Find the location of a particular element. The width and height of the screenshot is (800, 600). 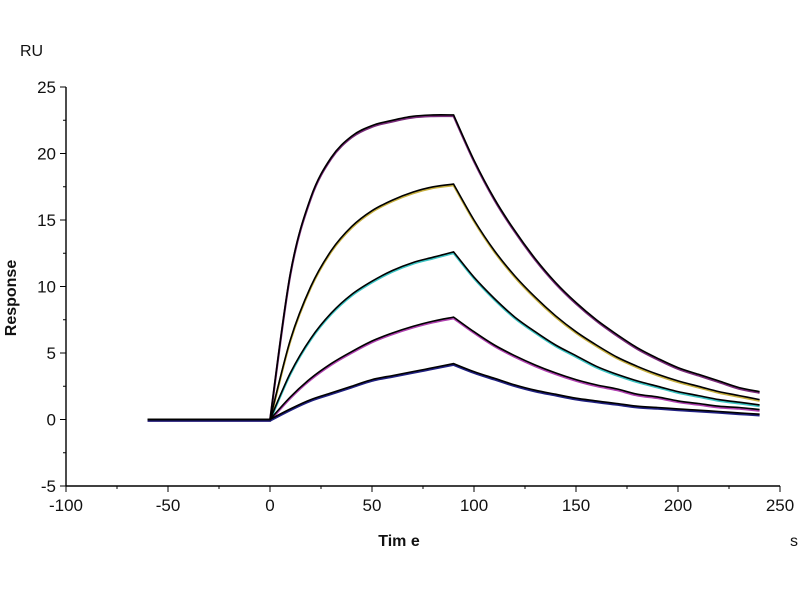

y-tick-label: 0 is located at coordinates (51, 420).